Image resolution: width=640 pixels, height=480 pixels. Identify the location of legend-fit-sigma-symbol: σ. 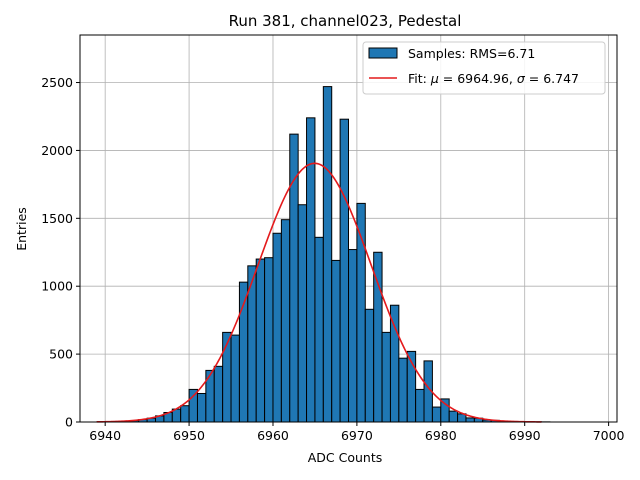
(521, 78).